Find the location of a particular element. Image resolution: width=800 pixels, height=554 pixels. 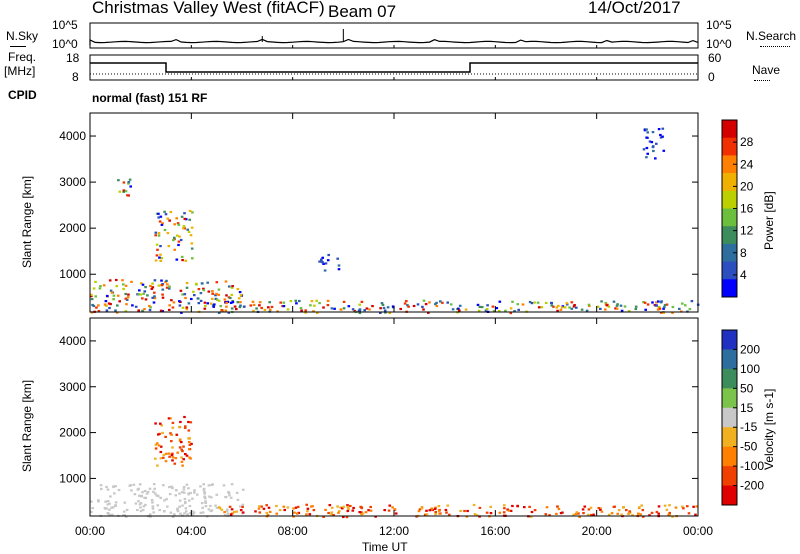

top-panels is located at coordinates (394, 51).